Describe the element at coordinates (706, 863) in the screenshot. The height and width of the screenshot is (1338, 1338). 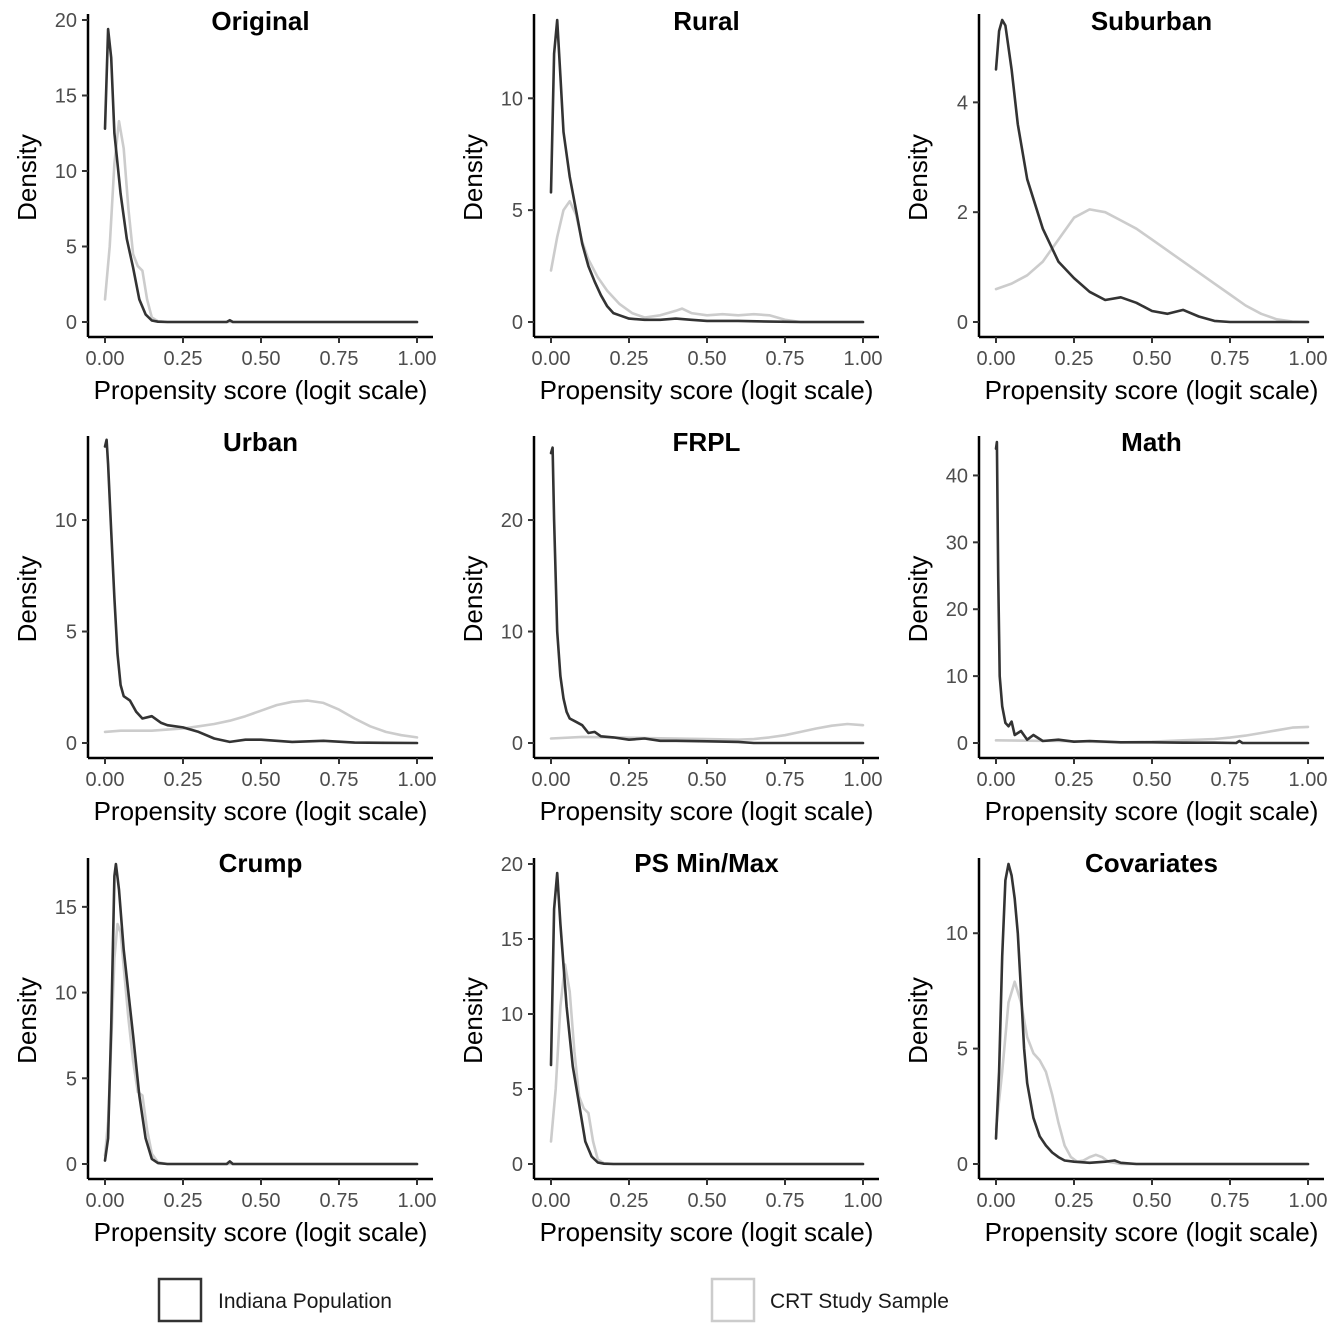
I see `panel-title: PS Min/Max` at that location.